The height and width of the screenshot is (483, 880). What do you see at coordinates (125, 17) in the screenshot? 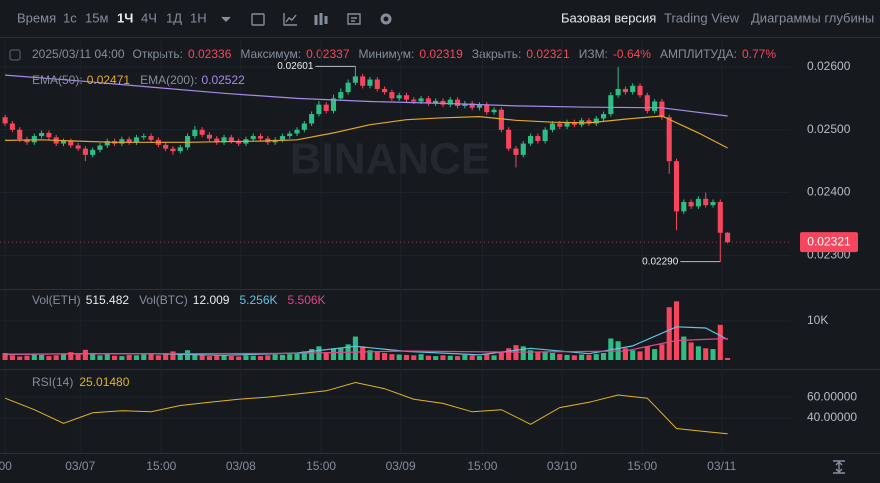
I see `interval-button: 1Ч` at bounding box center [125, 17].